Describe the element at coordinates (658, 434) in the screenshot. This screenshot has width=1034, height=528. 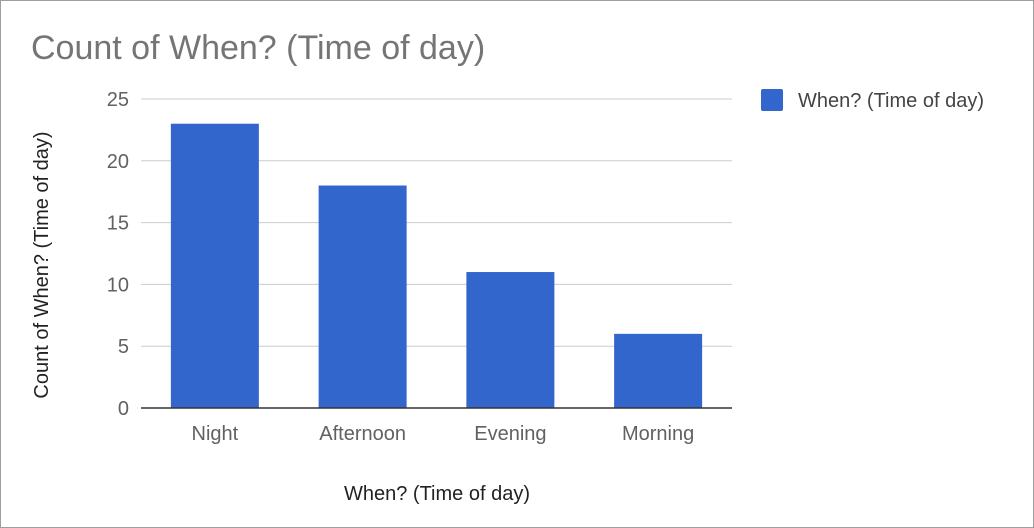
I see `x-tick-label: Morning` at that location.